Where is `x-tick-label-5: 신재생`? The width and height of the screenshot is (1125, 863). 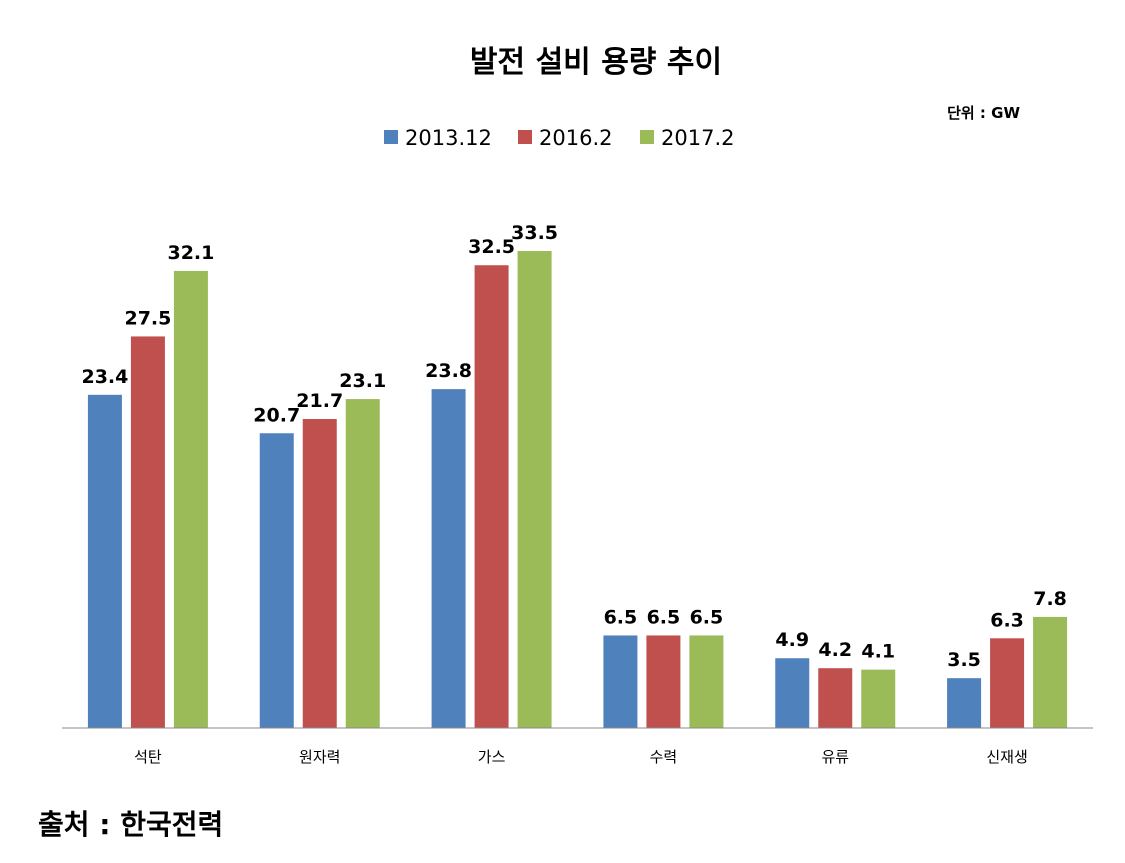 x-tick-label-5: 신재생 is located at coordinates (1006, 757).